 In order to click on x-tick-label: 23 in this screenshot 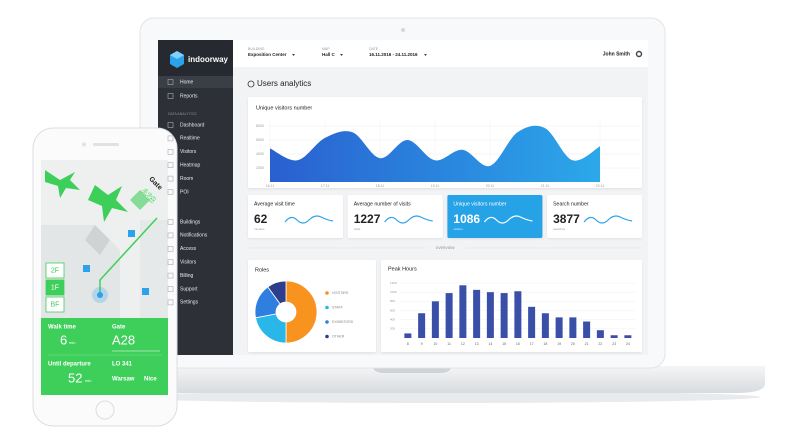, I will do `click(614, 344)`.